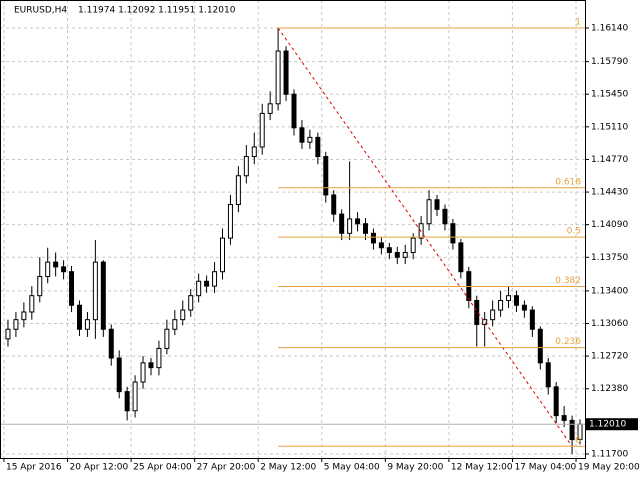 The image size is (640, 480). Describe the element at coordinates (609, 127) in the screenshot. I see `y-tick-label: 1.15110` at that location.